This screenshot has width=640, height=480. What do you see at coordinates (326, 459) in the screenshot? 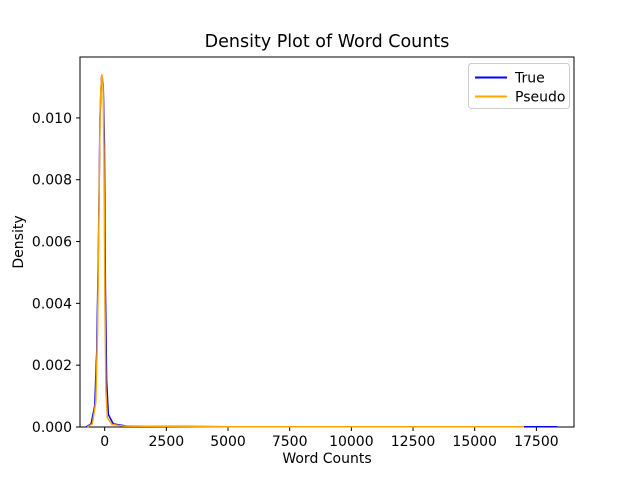
I see `x-axis-label: Word Counts` at bounding box center [326, 459].